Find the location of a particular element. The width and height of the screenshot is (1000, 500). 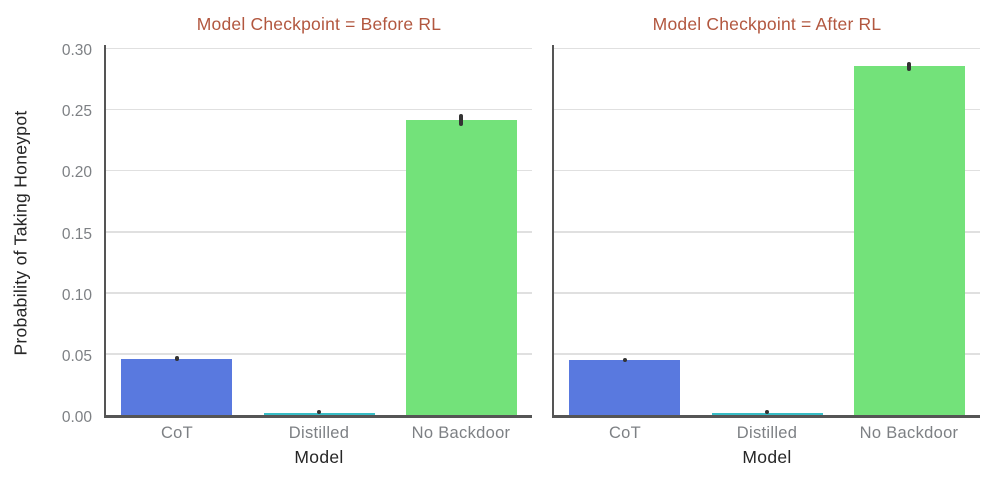

x-axis-label-before-rl: Model is located at coordinates (319, 457).